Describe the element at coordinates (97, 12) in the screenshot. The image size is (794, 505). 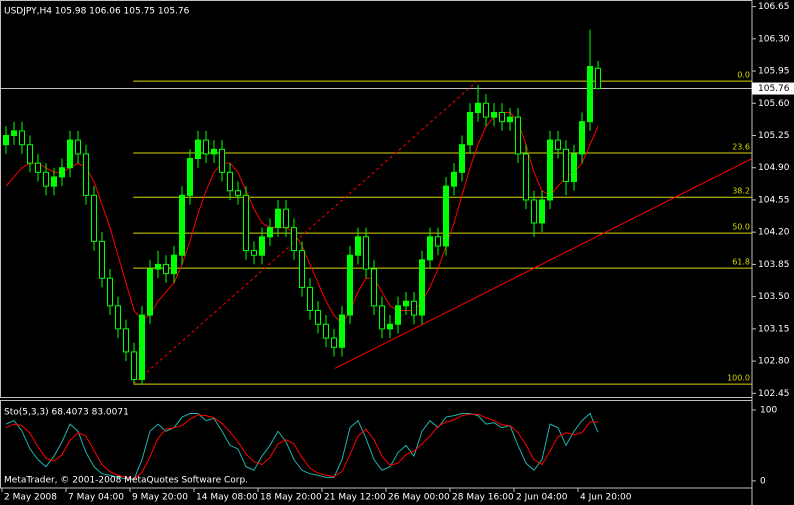
I see `chart-title: USDJPY,H4 105.98 106.06 105.75 105.76` at that location.